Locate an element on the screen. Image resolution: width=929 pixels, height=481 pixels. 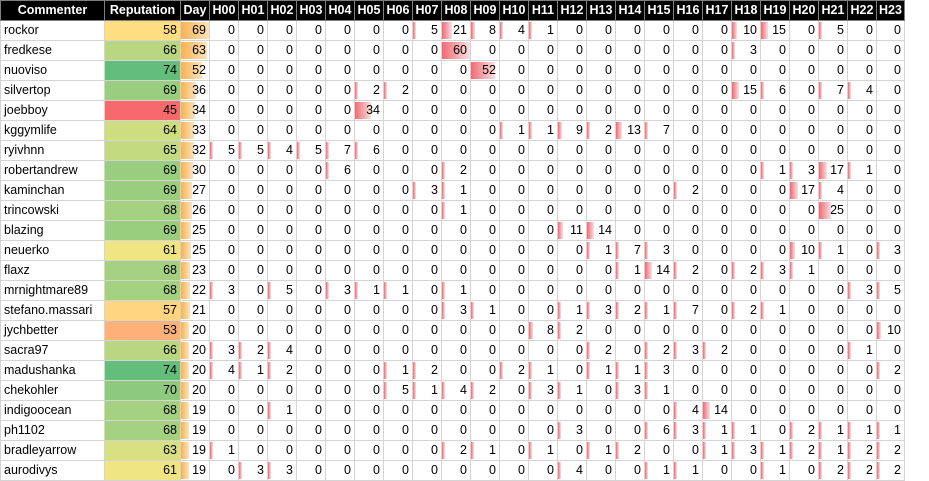
column-header-h09: H09 is located at coordinates (485, 10).